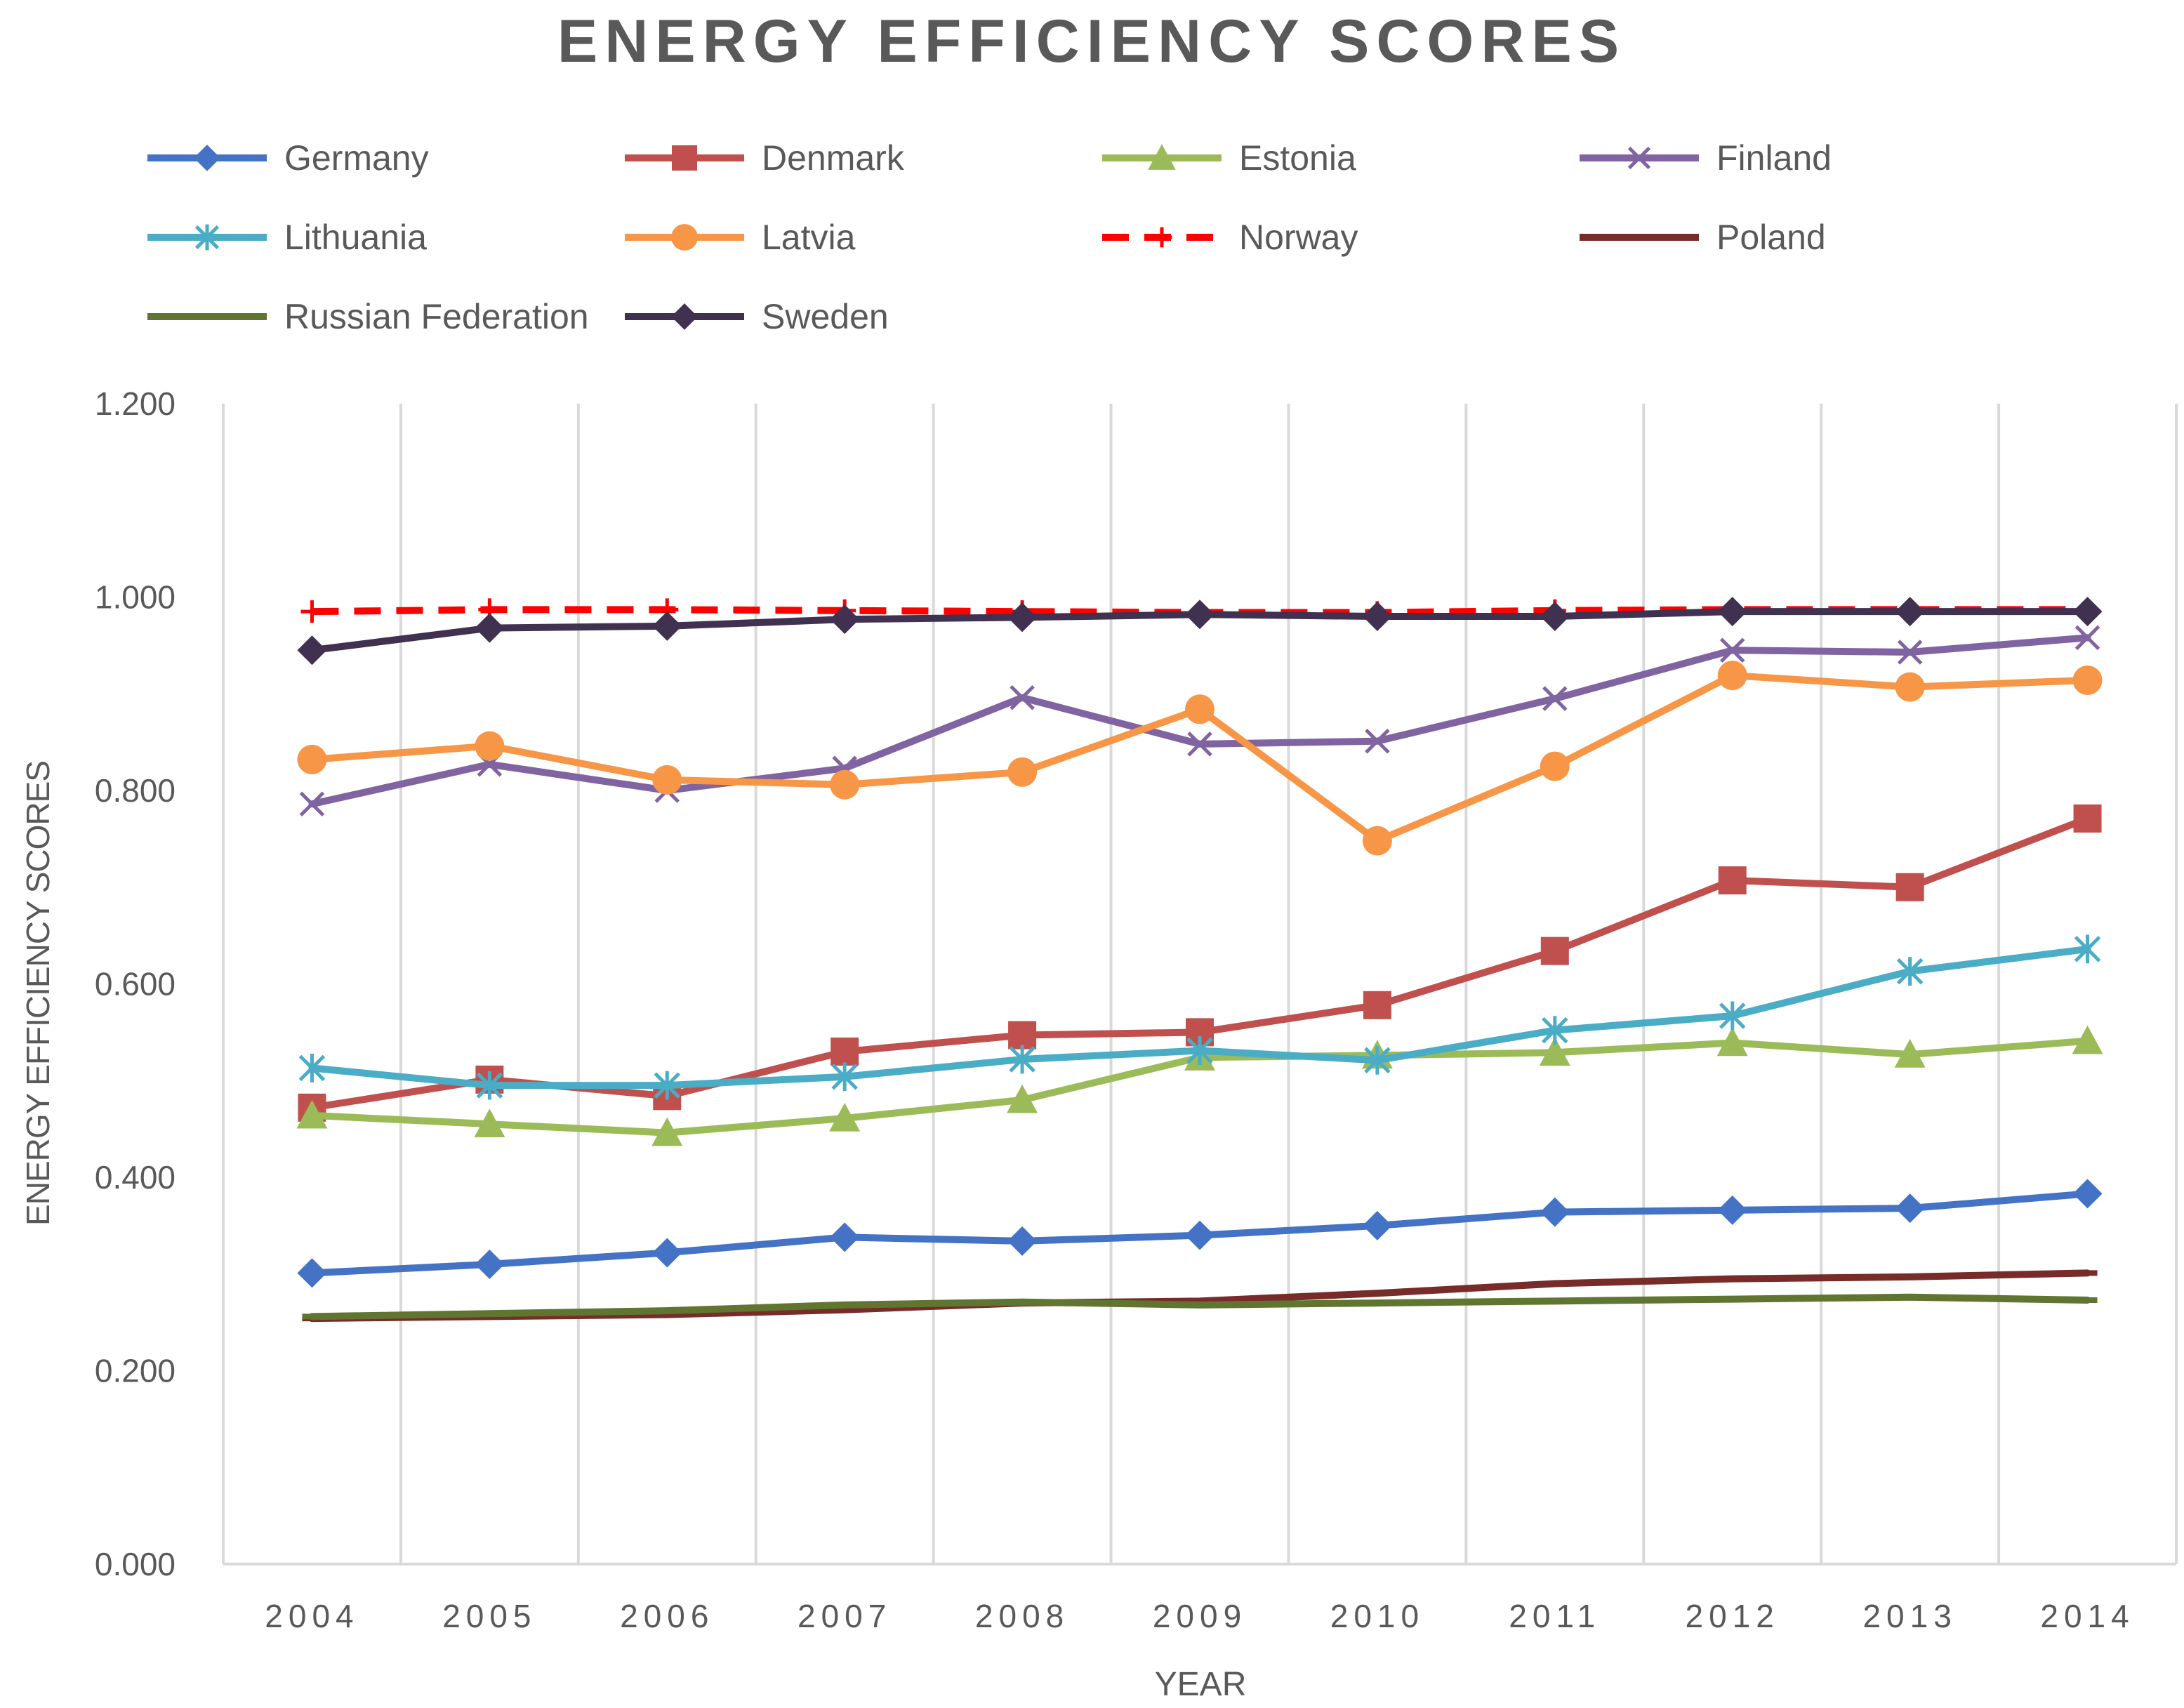 This screenshot has height=1708, width=2184. I want to click on legend-label: Lithuania, so click(355, 238).